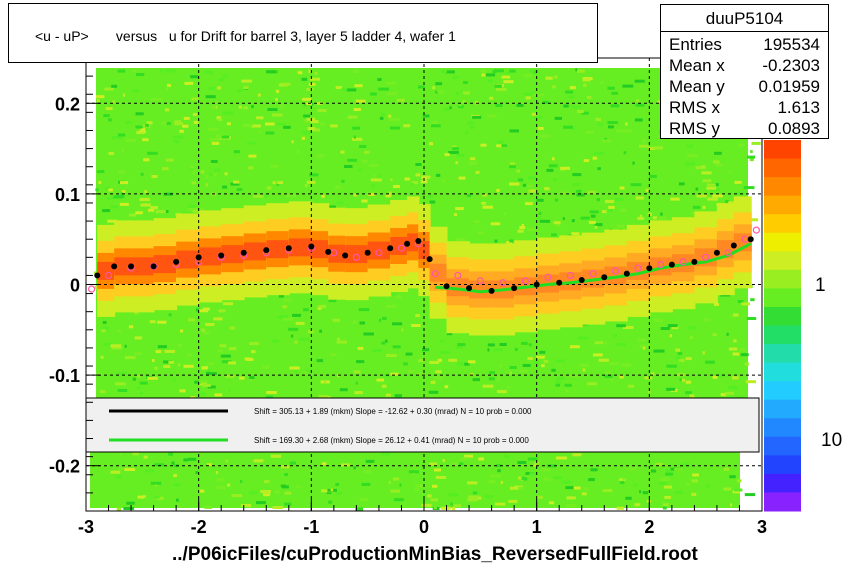 Image resolution: width=845 pixels, height=568 pixels. Describe the element at coordinates (782, 316) in the screenshot. I see `colorbar-step` at that location.